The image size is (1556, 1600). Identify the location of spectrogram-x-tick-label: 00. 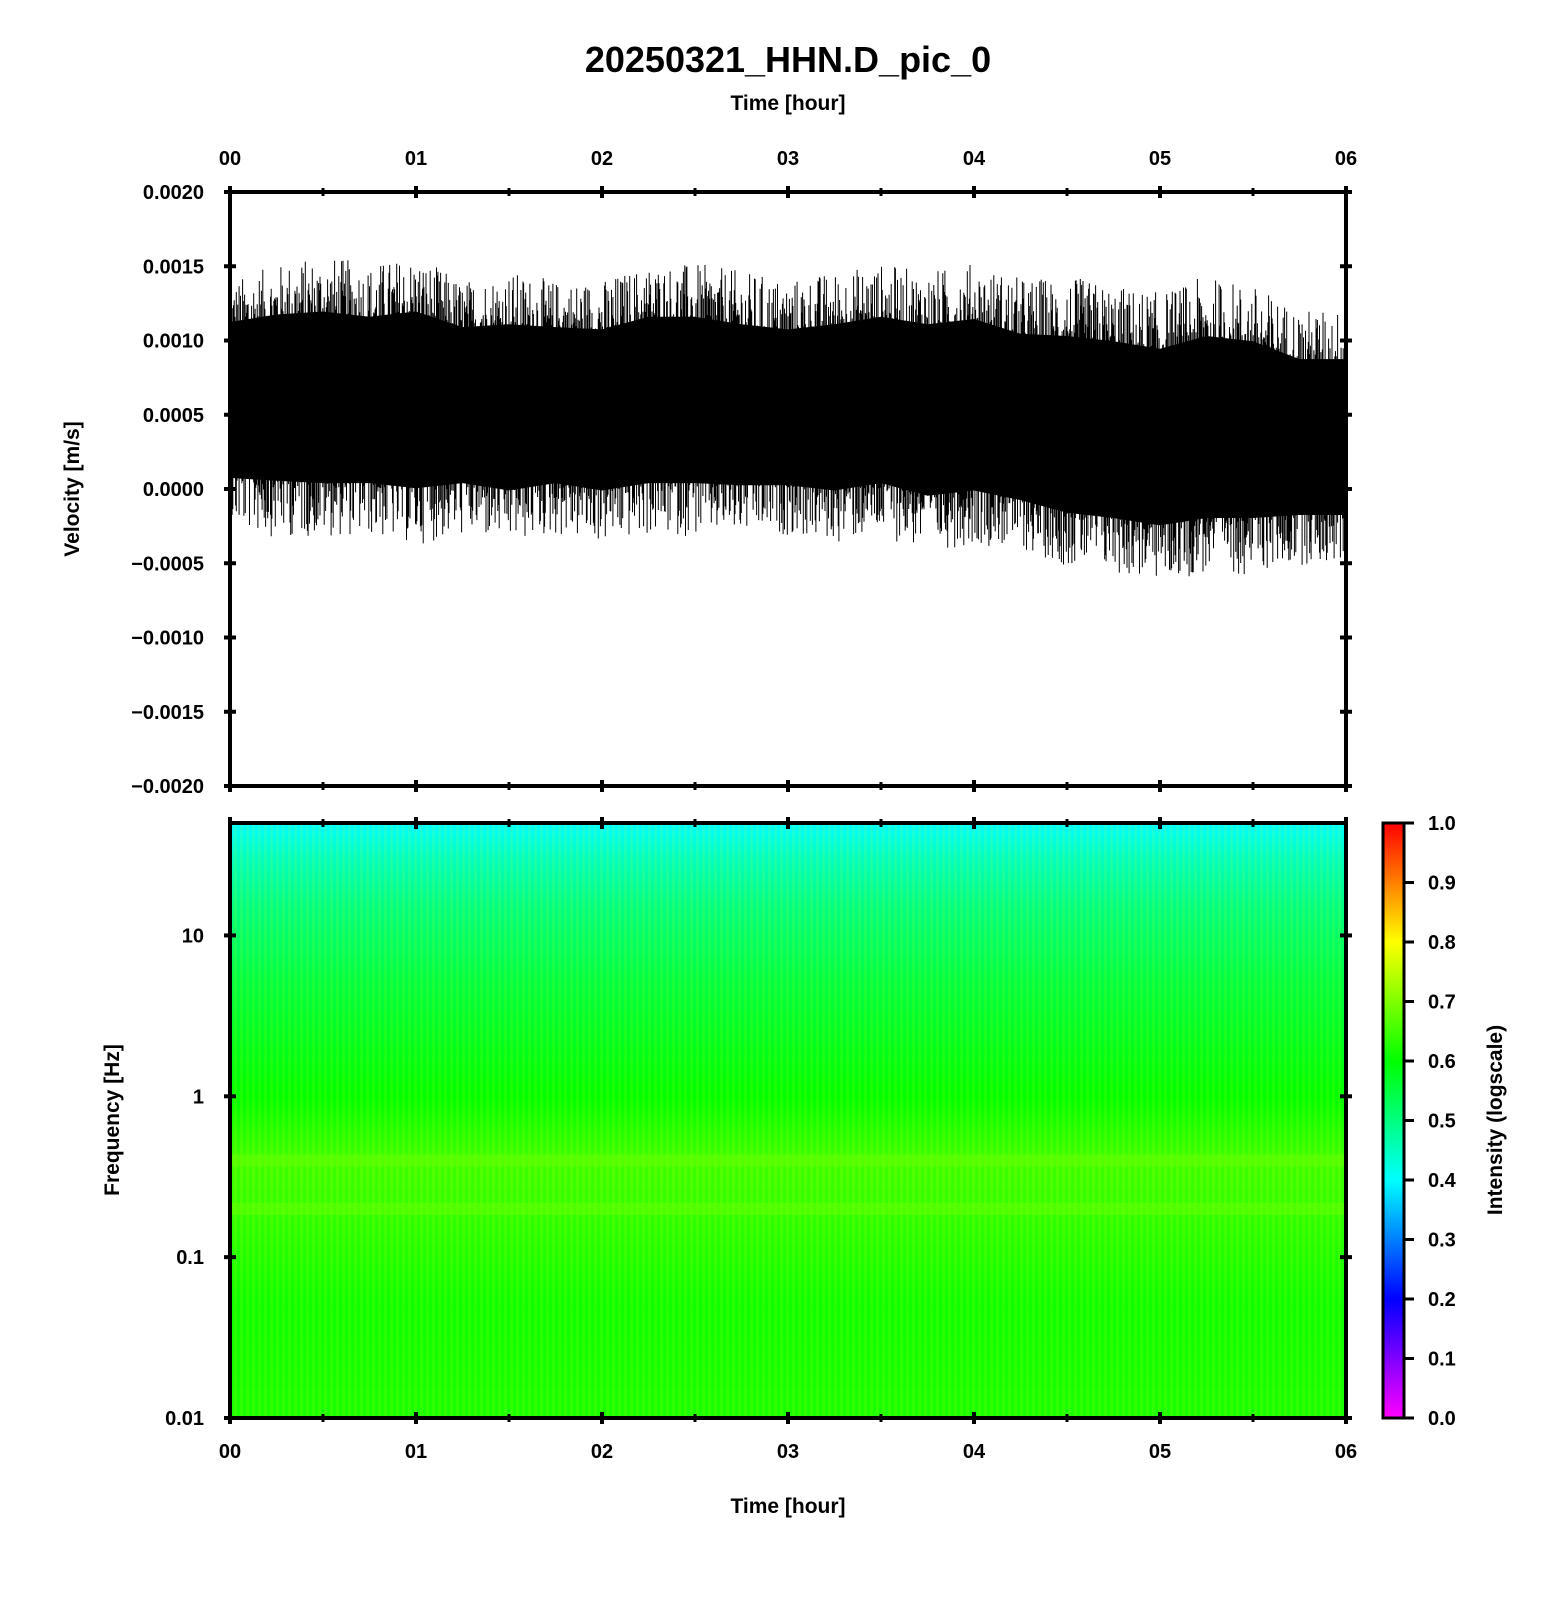
(230, 1452).